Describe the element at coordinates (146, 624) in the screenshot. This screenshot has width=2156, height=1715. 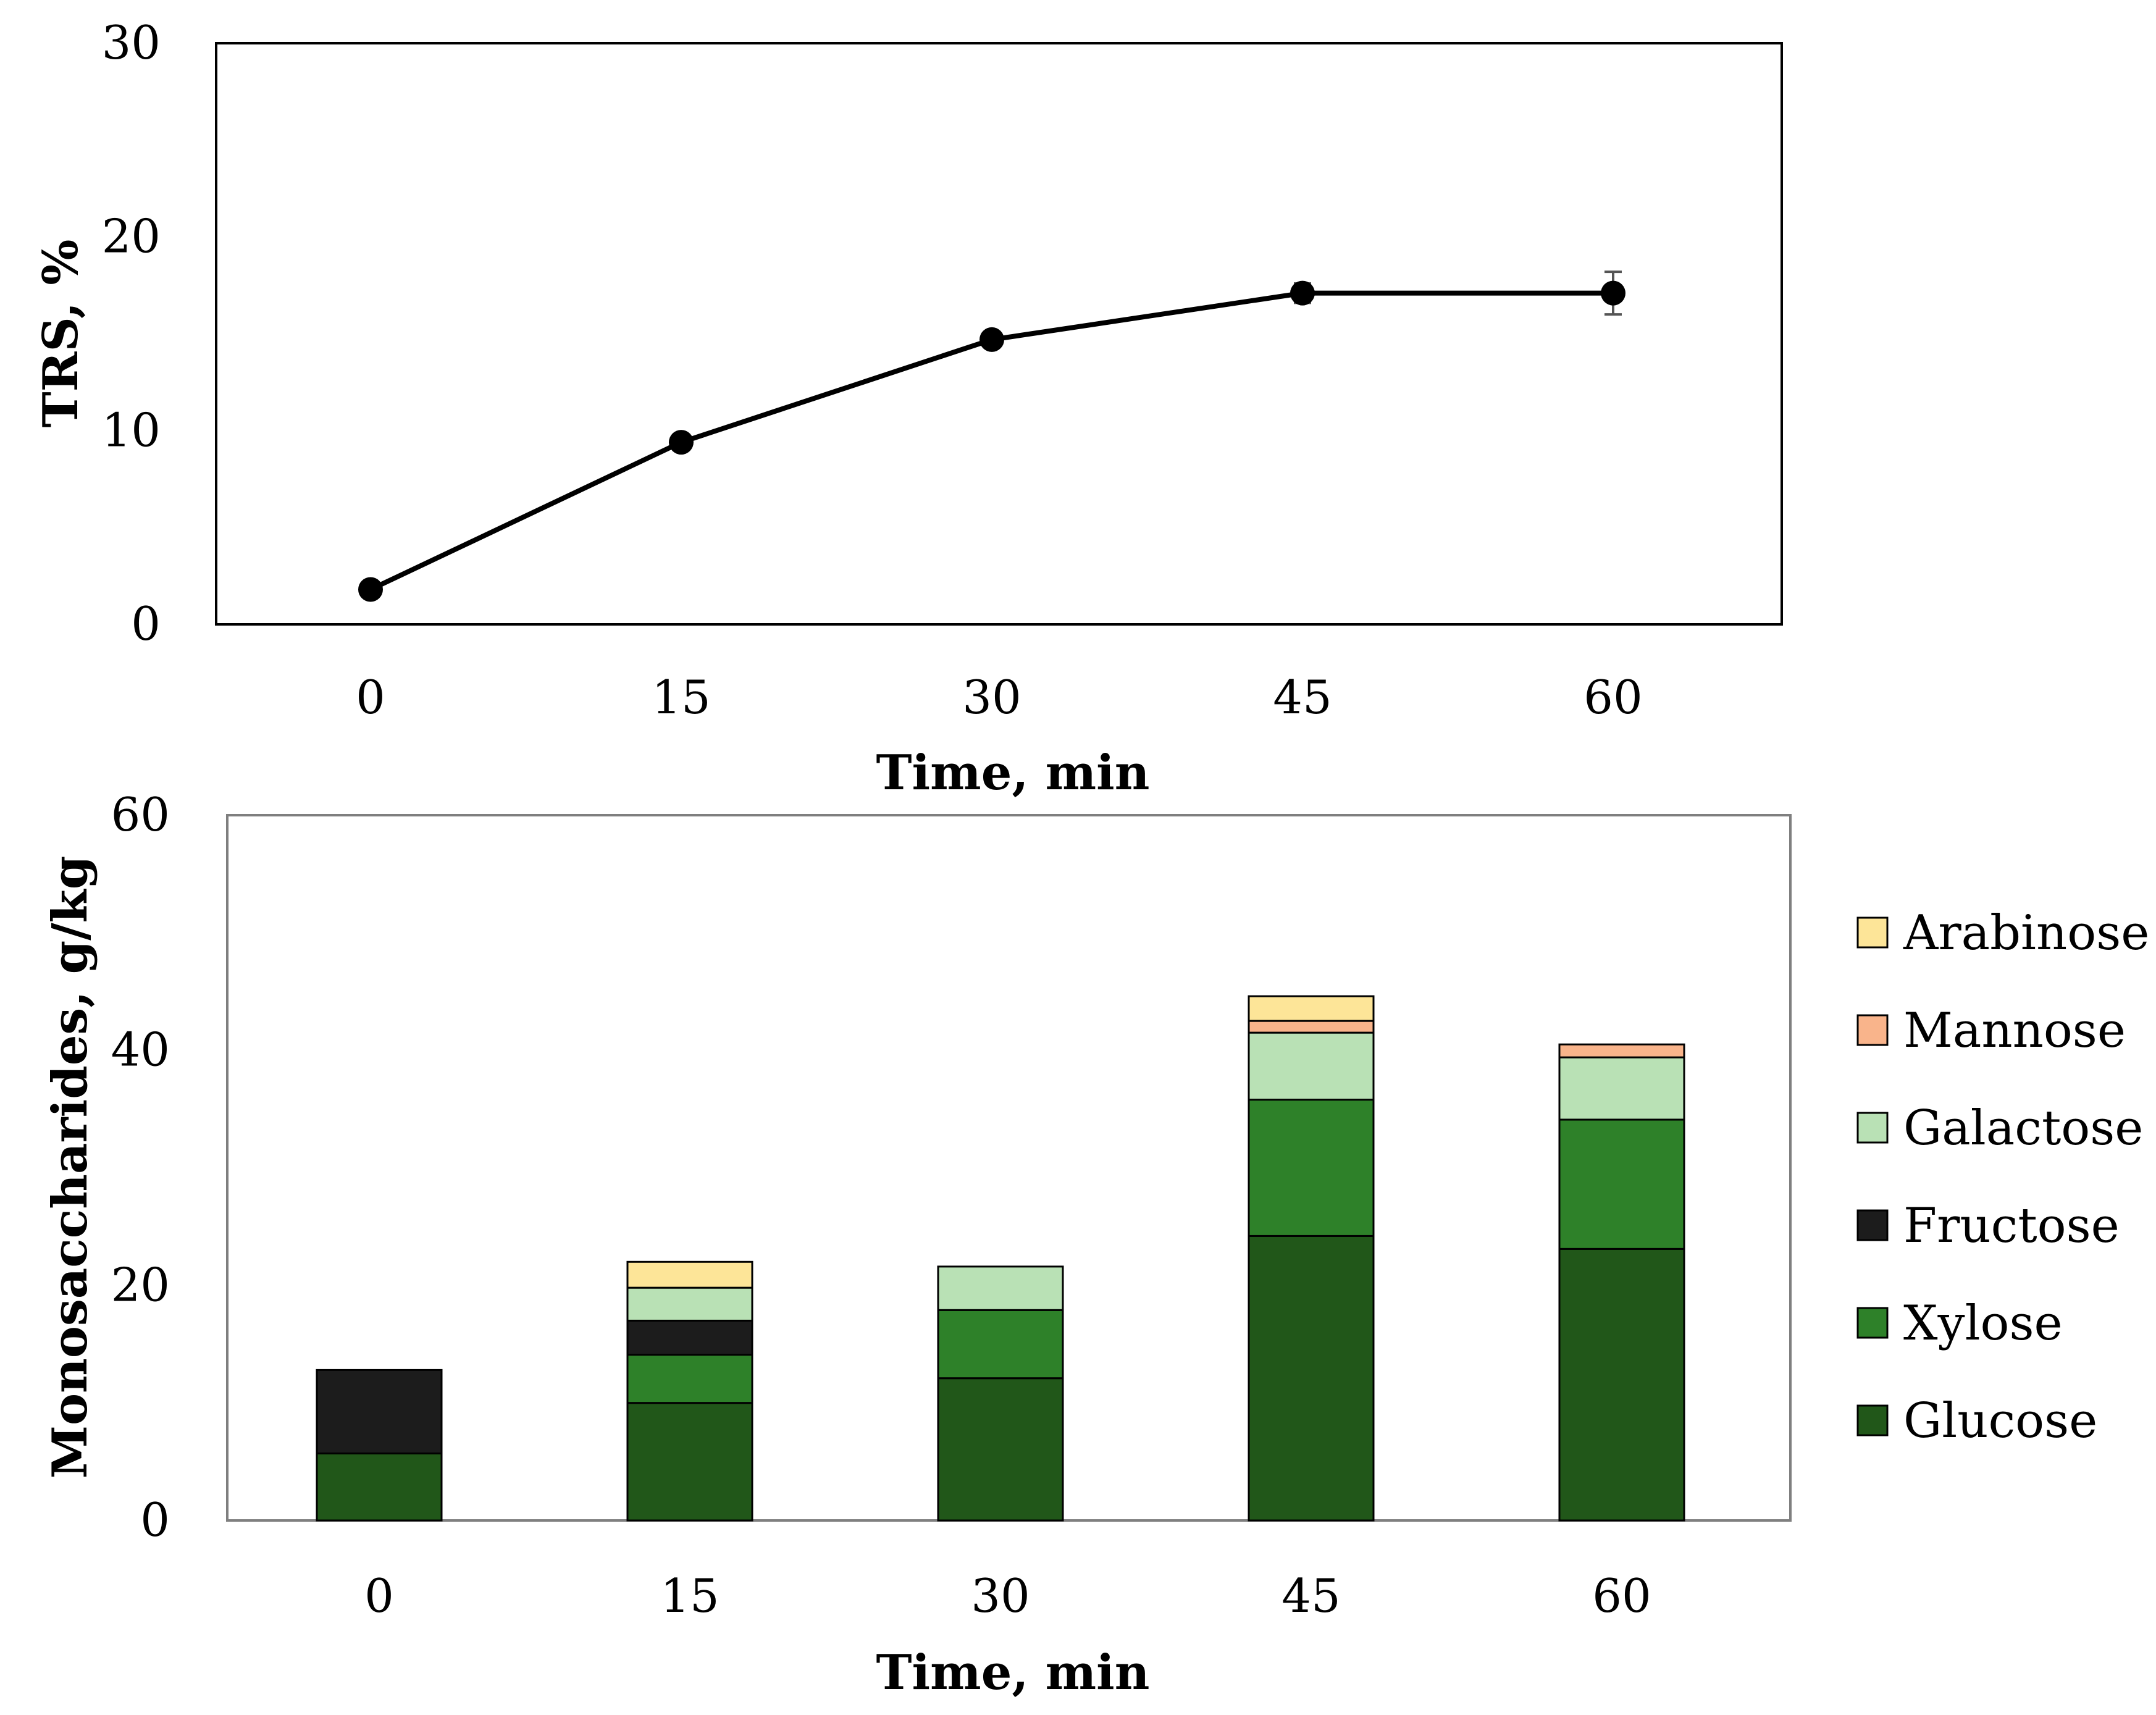
I see `trs-y-tick-label: 0` at that location.